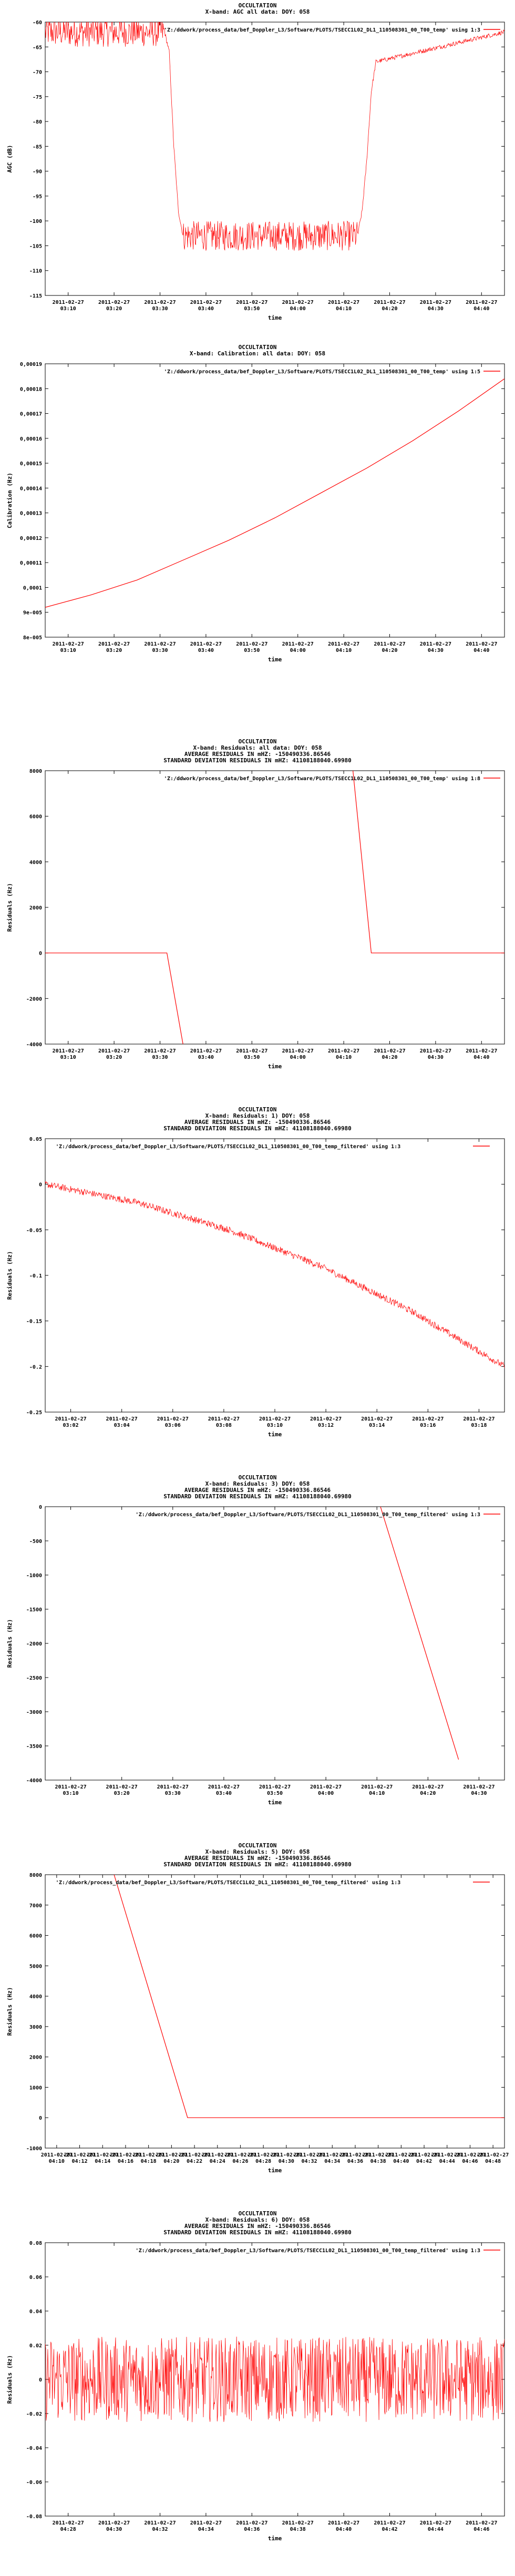  What do you see at coordinates (224, 1425) in the screenshot?
I see `x-tick-label: 03:08` at bounding box center [224, 1425].